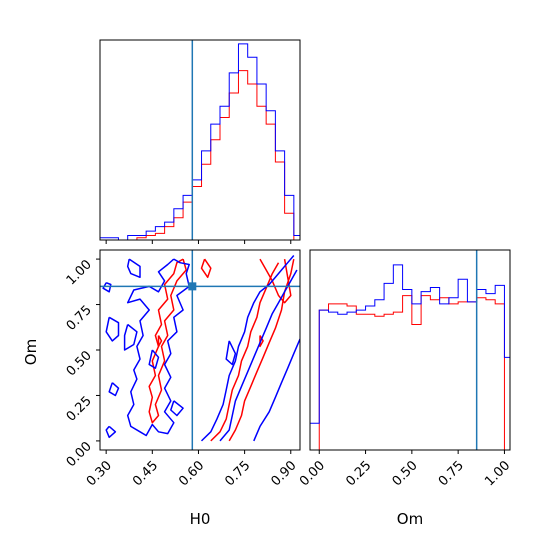 The height and width of the screenshot is (550, 550). I want to click on om-tick-label-0: 0.00, so click(312, 473).